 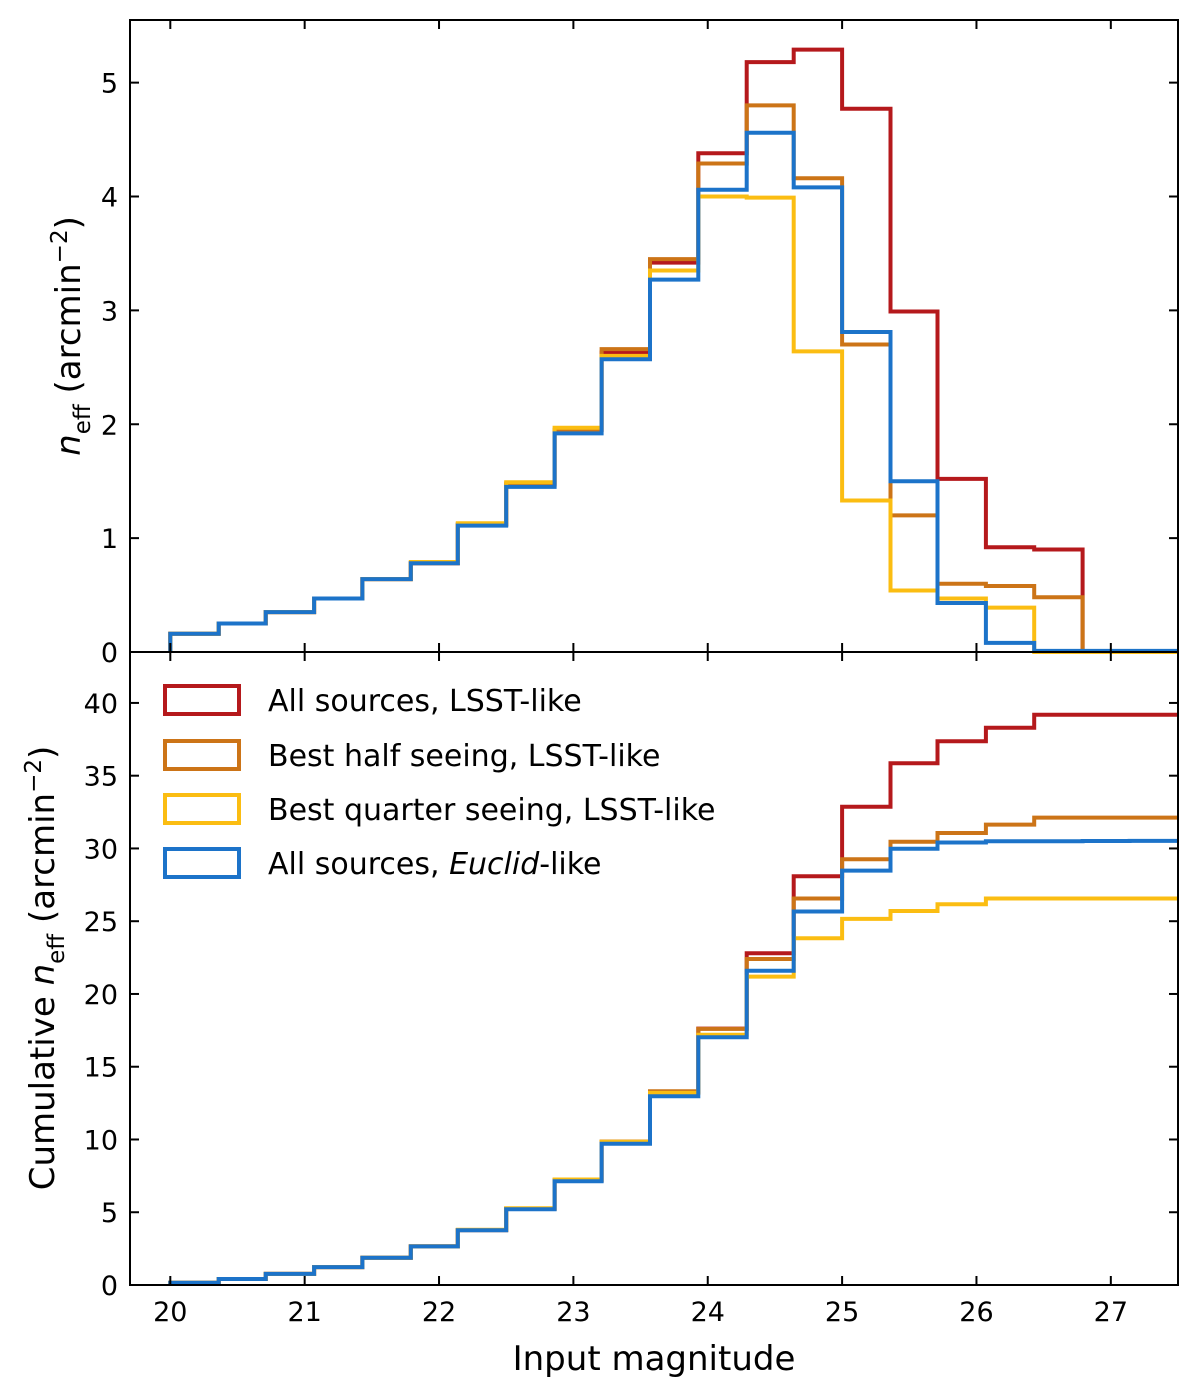 What do you see at coordinates (654, 1359) in the screenshot?
I see `x-axis-label: Input magnitude` at bounding box center [654, 1359].